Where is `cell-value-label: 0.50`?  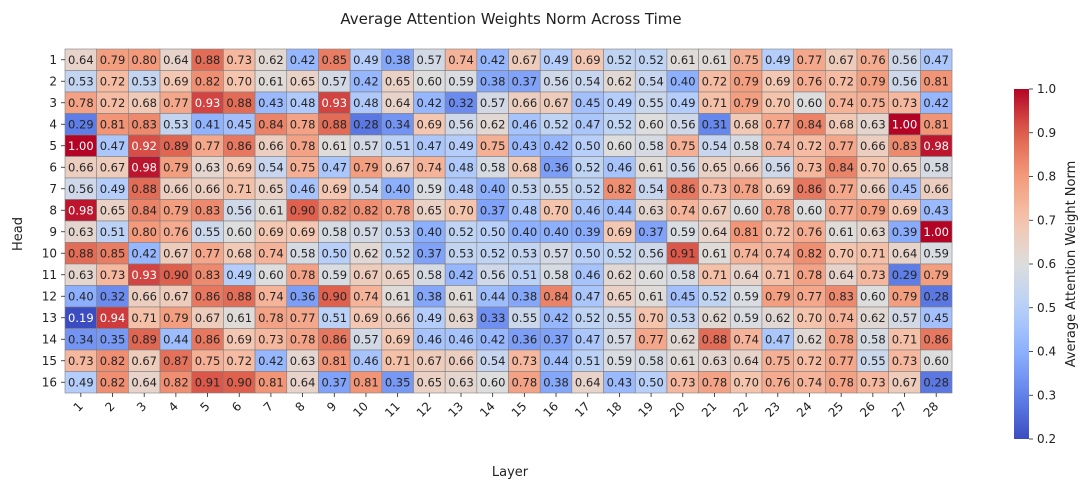 cell-value-label: 0.50 is located at coordinates (588, 146).